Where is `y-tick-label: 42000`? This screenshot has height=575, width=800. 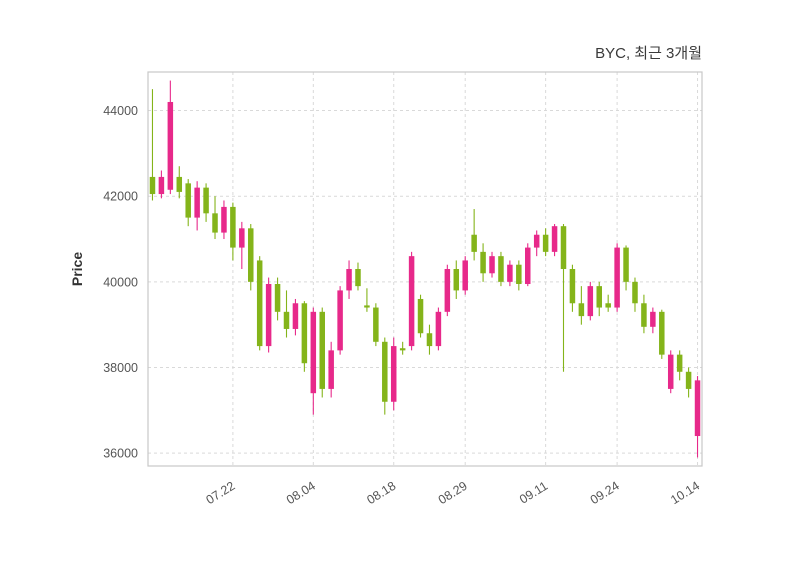 y-tick-label: 42000 is located at coordinates (120, 197).